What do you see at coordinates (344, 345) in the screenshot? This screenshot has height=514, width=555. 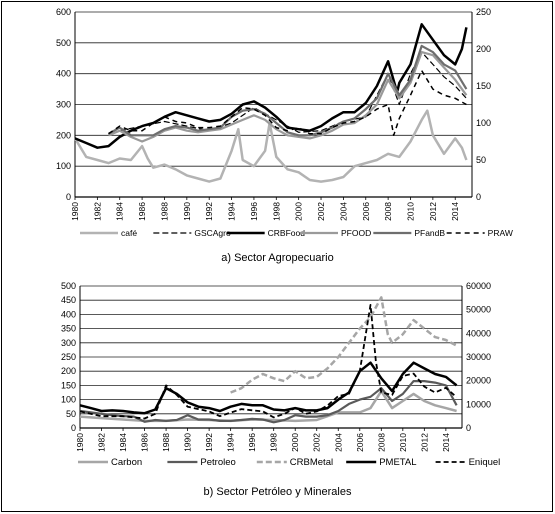 I see `series-line-crbmetal` at bounding box center [344, 345].